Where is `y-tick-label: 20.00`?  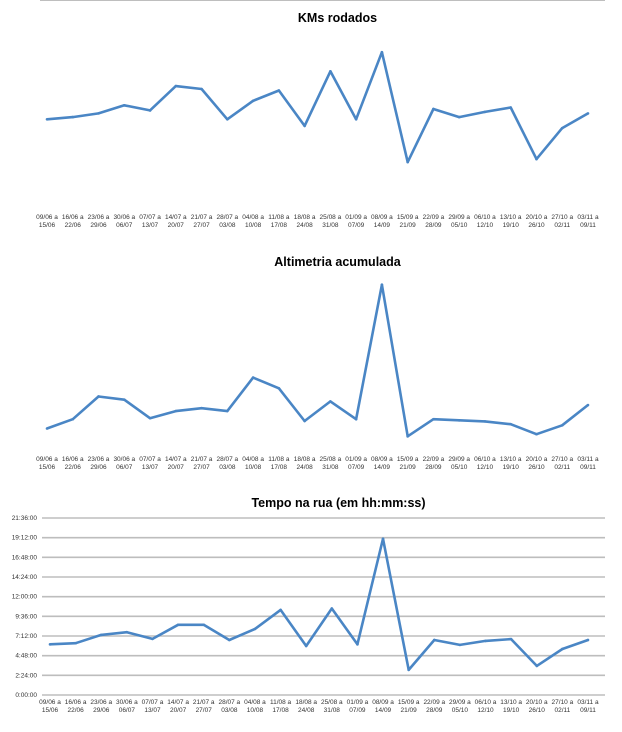
y-tick-label: 20.00 is located at coordinates (27, 1).